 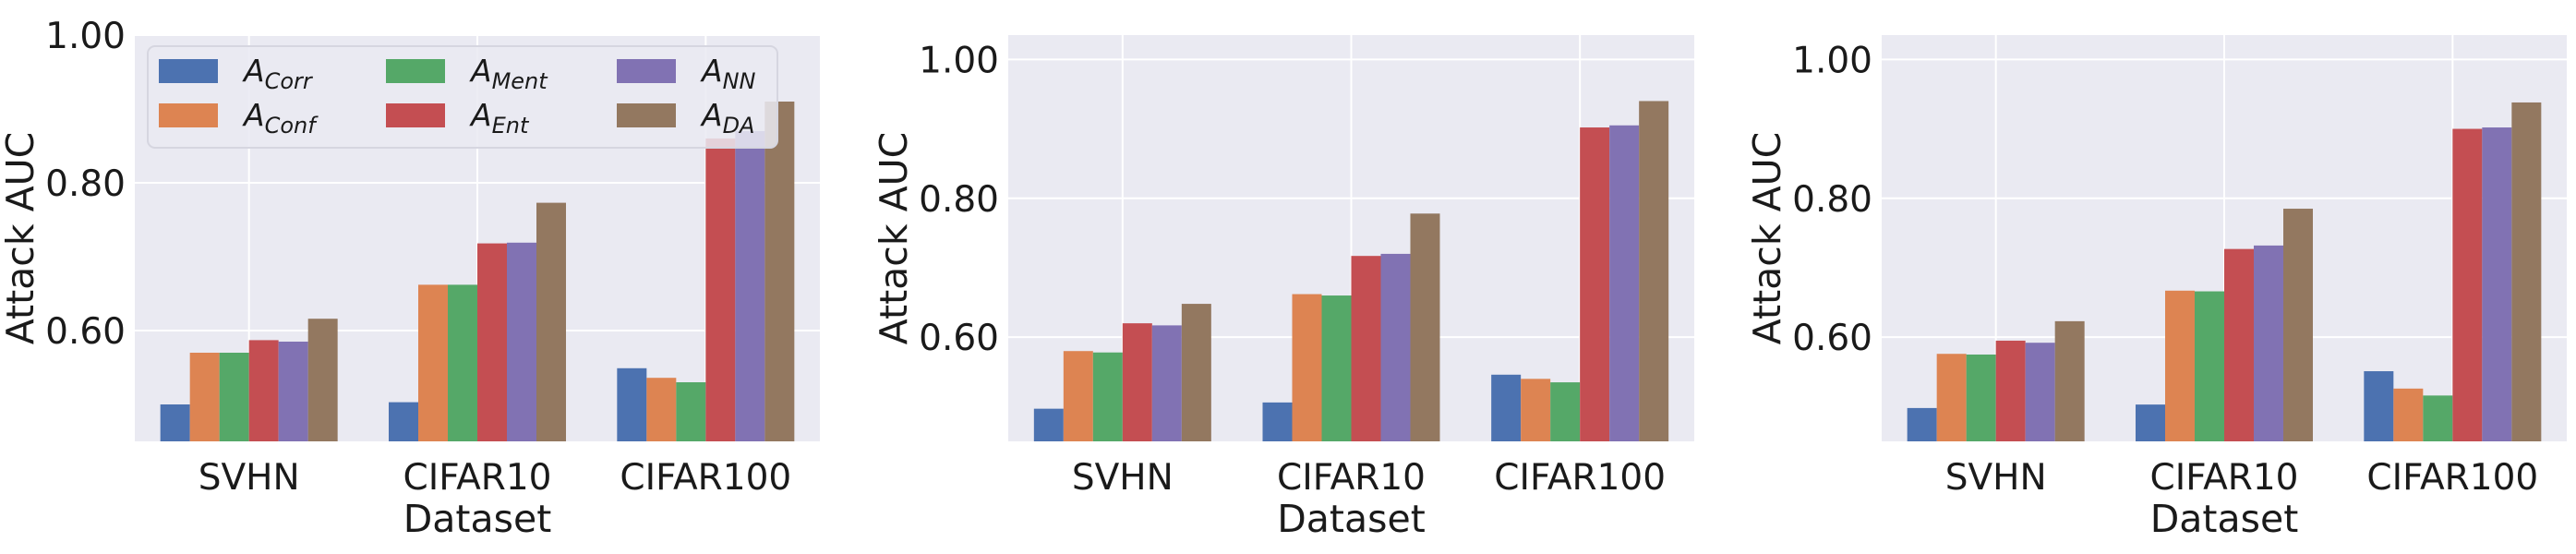 I want to click on legend-label: AConf, so click(x=280, y=117).